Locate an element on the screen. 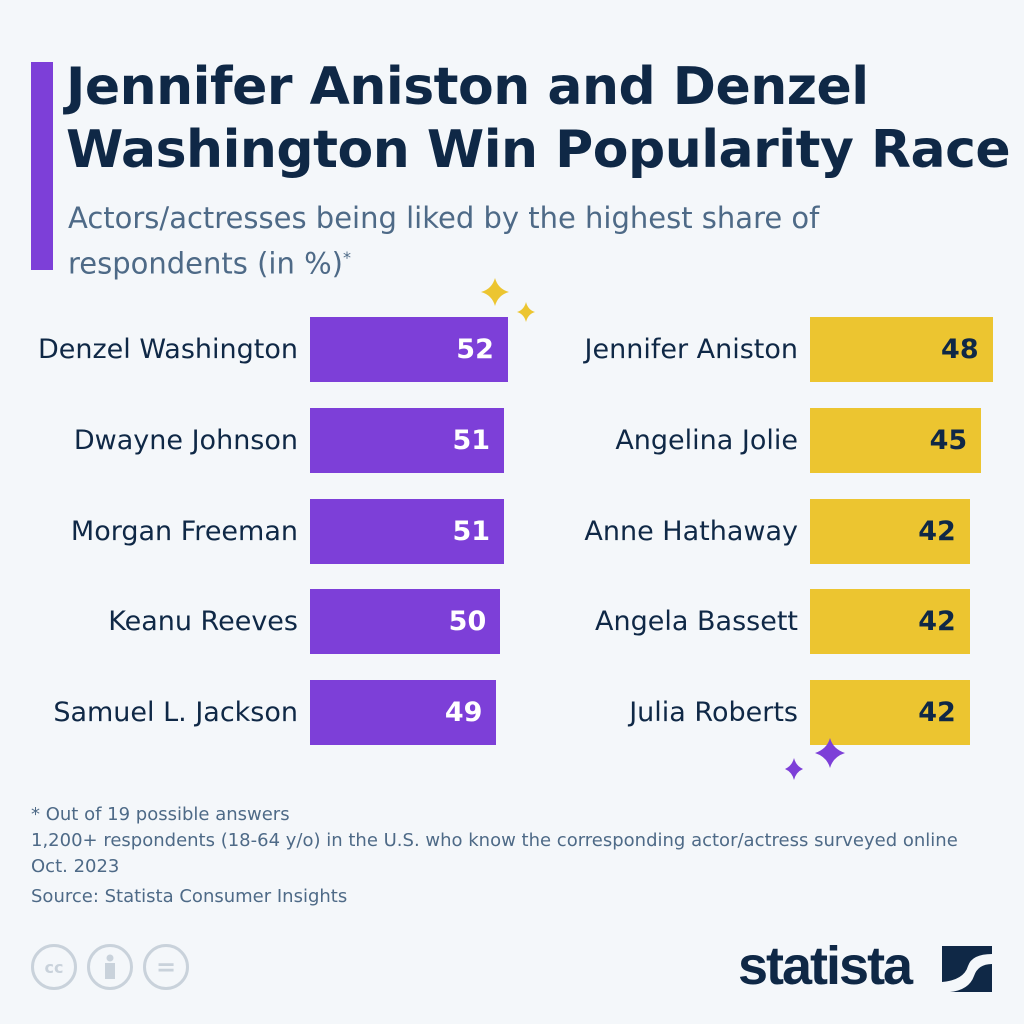  footnote: * Out of 19 possible answers is located at coordinates (160, 814).